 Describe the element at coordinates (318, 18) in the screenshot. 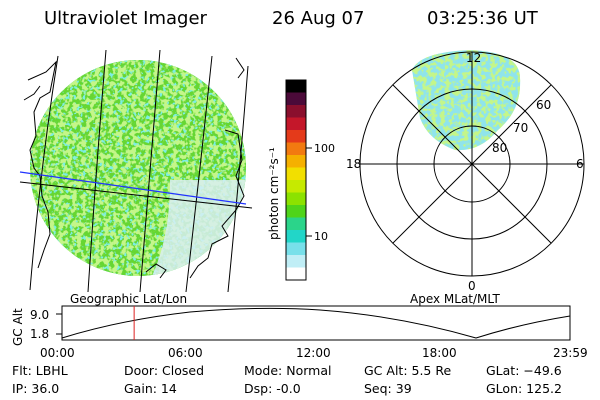

I see `date-label: 26 Aug 07` at that location.